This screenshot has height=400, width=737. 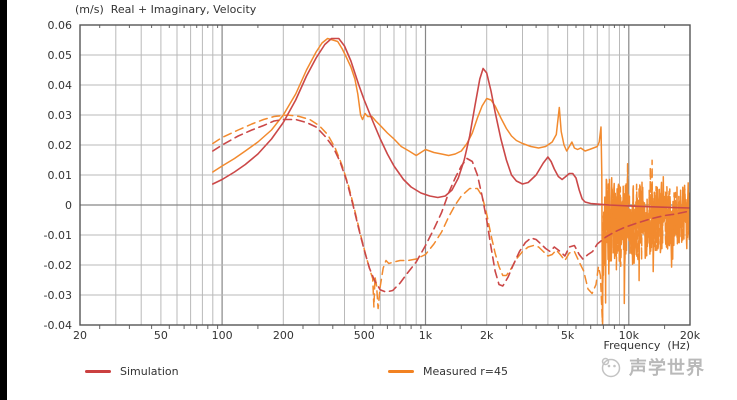 What do you see at coordinates (646, 345) in the screenshot?
I see `x-axis-title: Frequency (Hz)` at bounding box center [646, 345].